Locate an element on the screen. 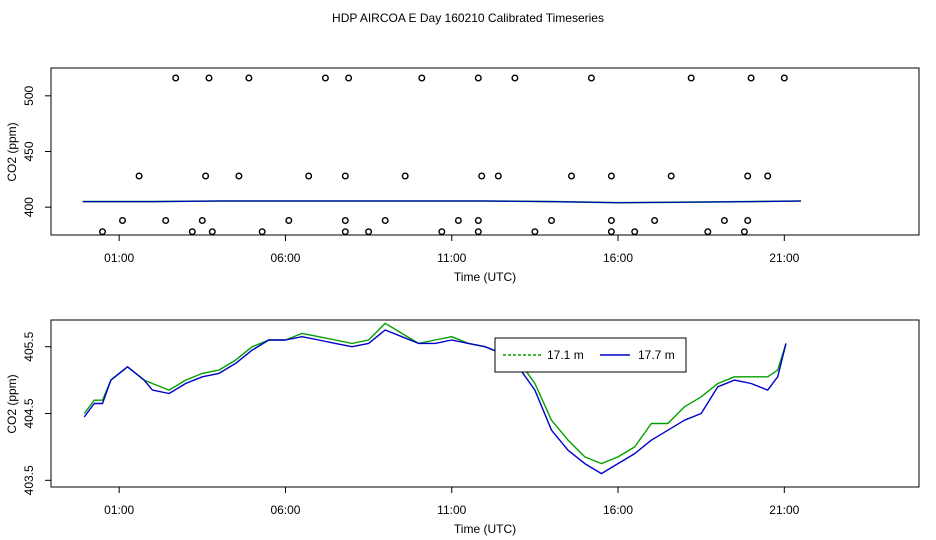 This screenshot has width=936, height=540. y-axis-top: 400 450 500 is located at coordinates (36, 151).